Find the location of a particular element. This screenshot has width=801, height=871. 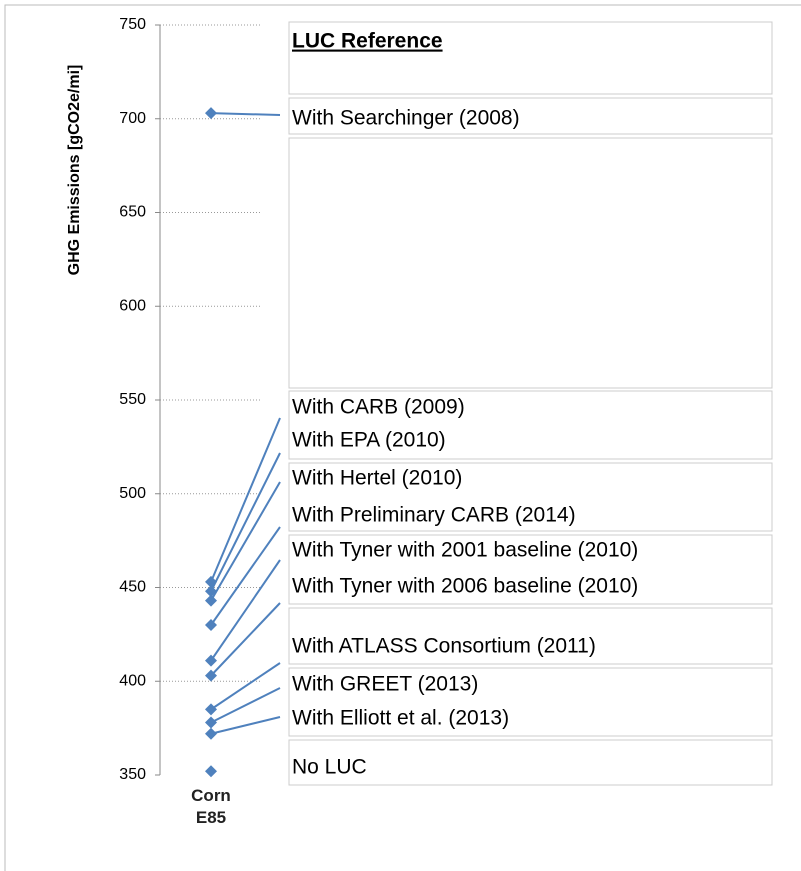

legend-label: With EPA (2010) is located at coordinates (369, 440).